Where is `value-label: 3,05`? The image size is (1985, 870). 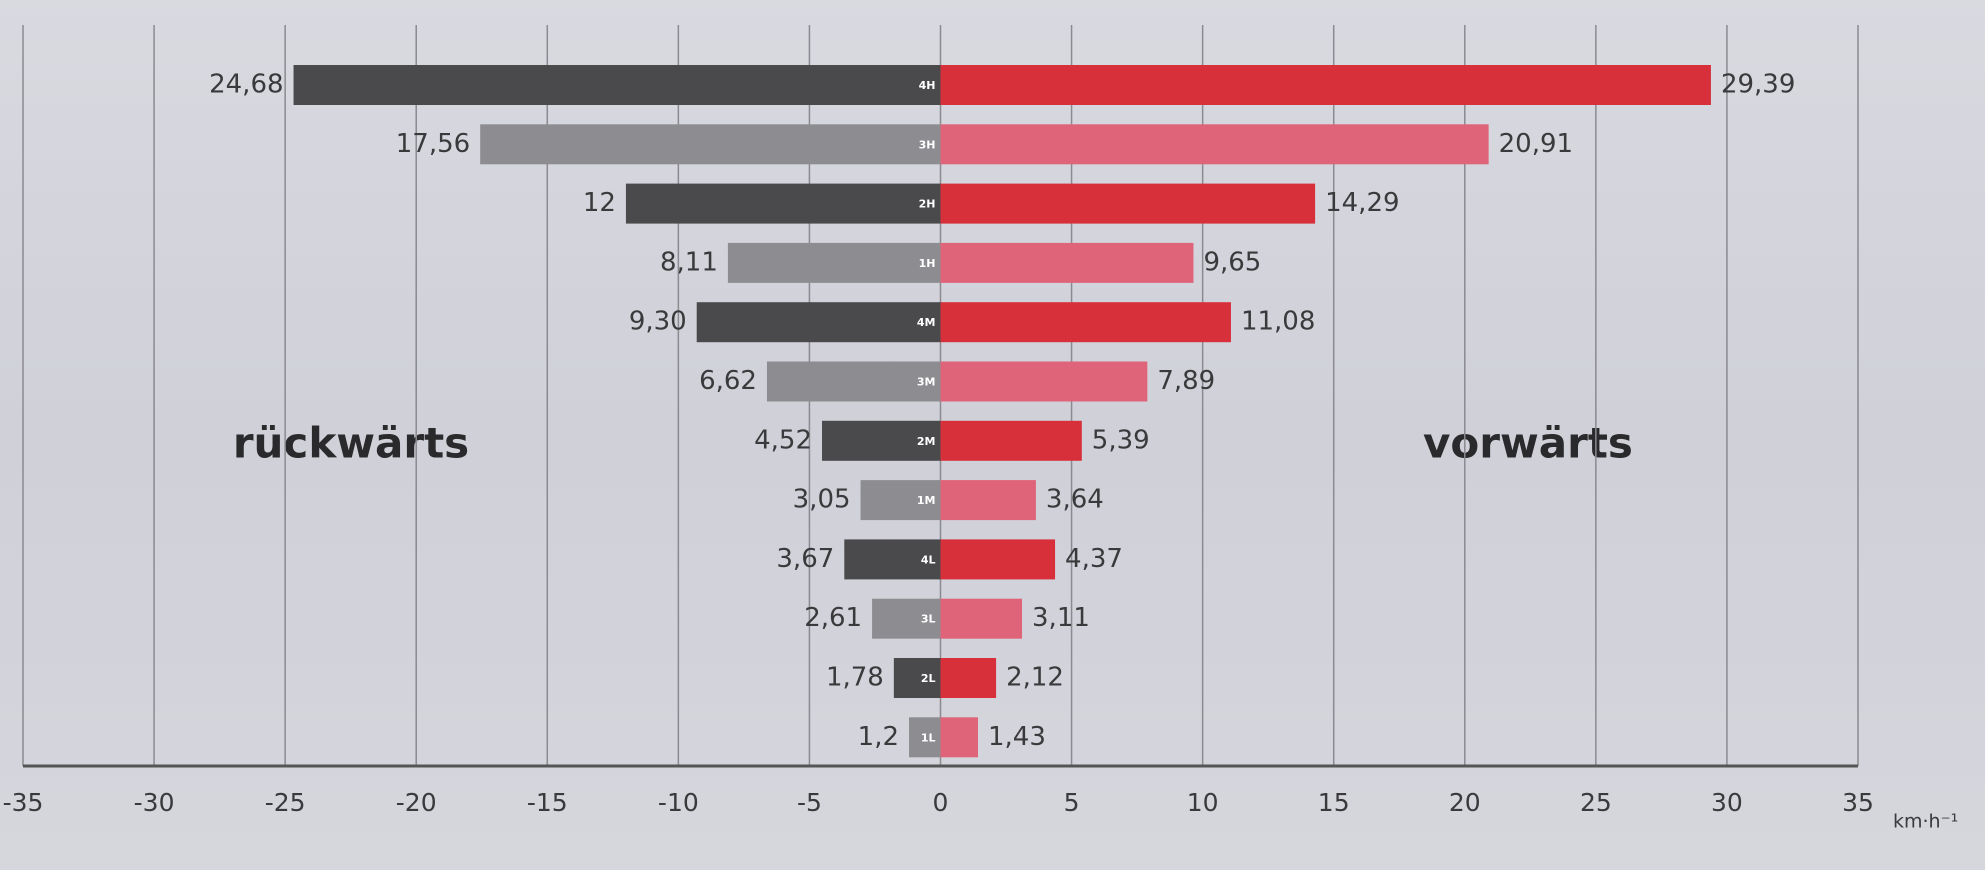
value-label: 3,05 is located at coordinates (822, 500).